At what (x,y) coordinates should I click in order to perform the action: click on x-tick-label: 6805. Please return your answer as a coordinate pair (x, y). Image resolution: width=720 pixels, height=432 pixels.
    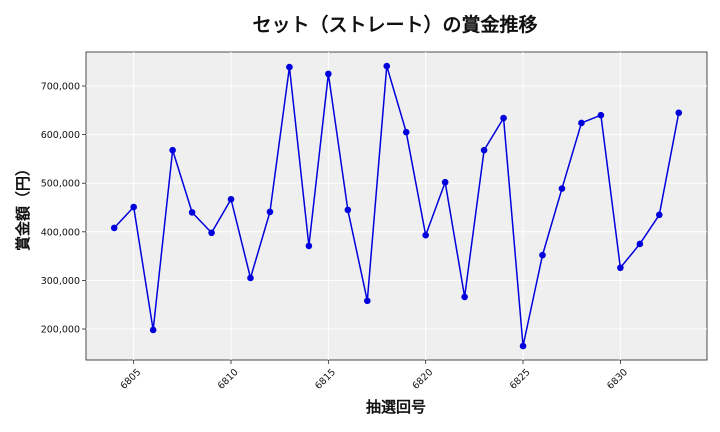
    Looking at the image, I should click on (130, 379).